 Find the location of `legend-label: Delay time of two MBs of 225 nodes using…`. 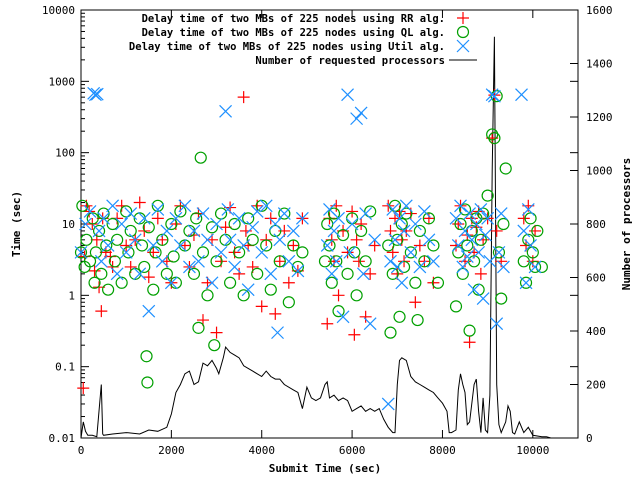

legend-label: Delay time of two MBs of 225 nodes using… is located at coordinates (287, 47).